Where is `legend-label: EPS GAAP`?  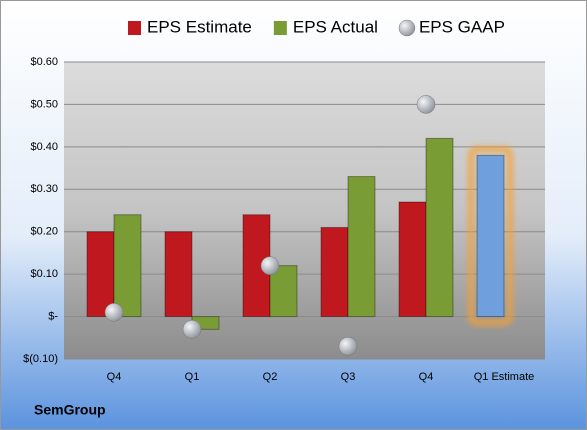
legend-label: EPS GAAP is located at coordinates (462, 26).